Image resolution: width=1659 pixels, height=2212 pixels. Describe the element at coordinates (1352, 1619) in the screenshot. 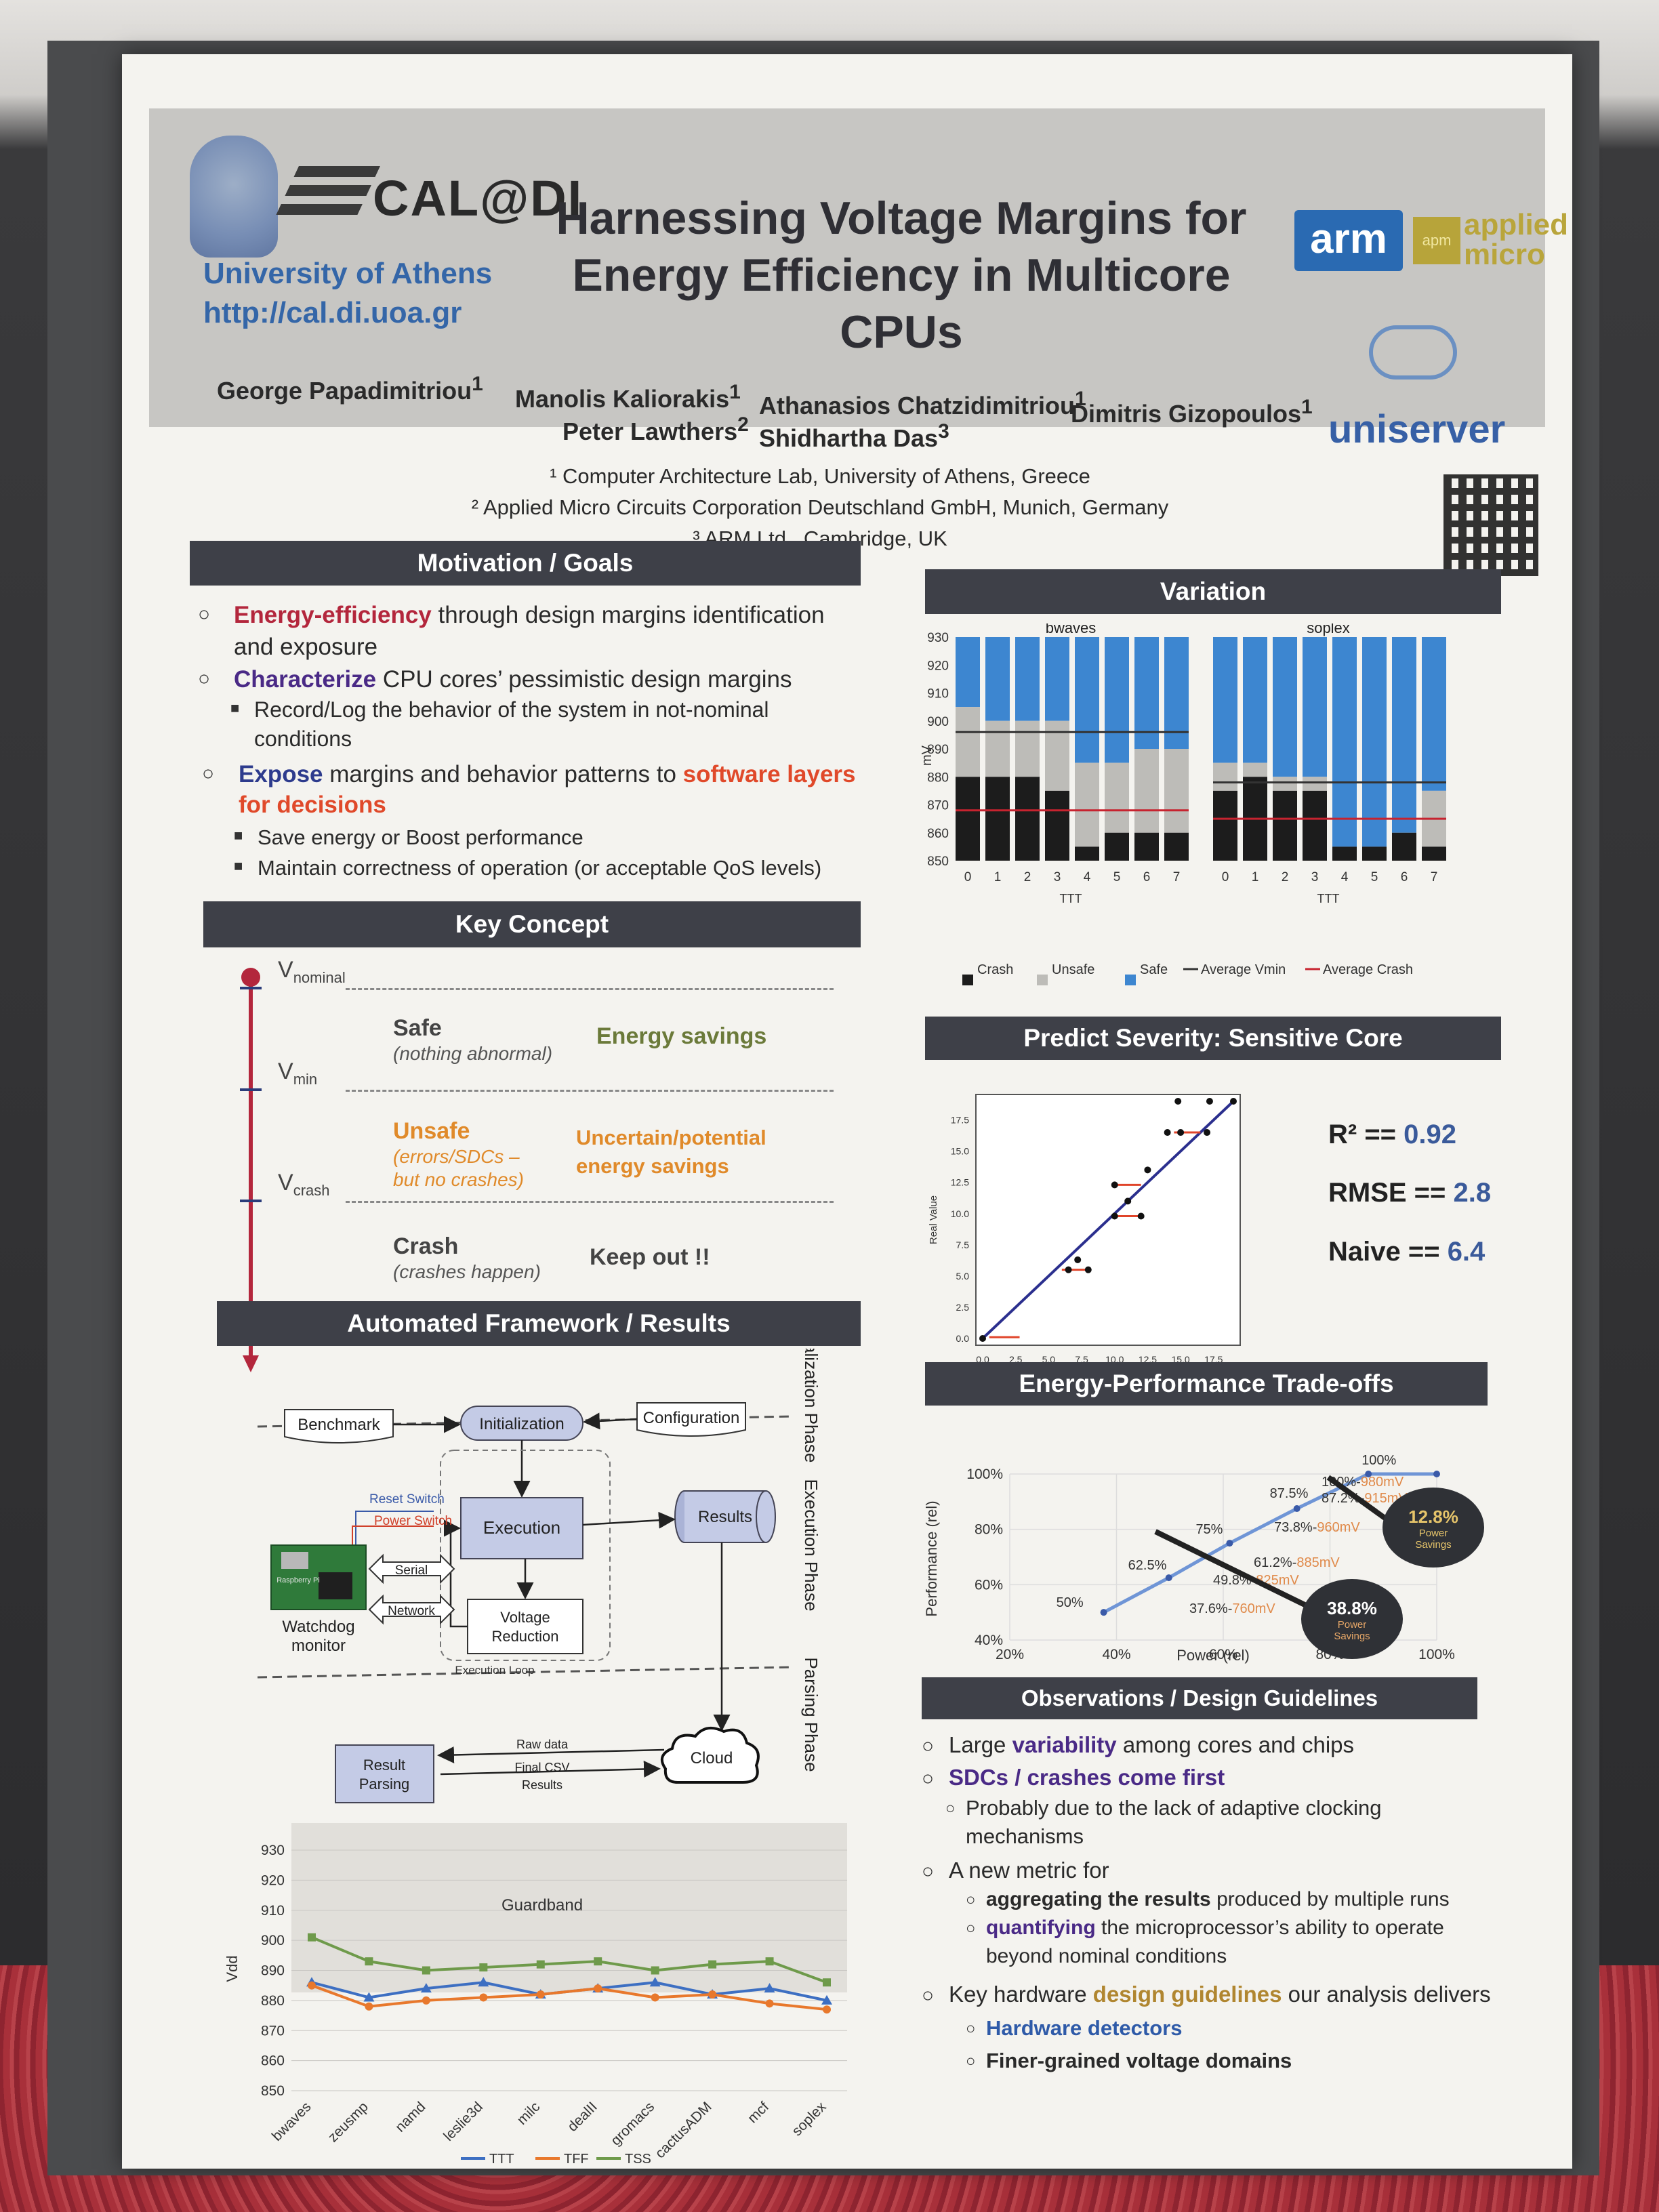

I see `power-savings-bubble-2: 38.8% Power Savings` at that location.